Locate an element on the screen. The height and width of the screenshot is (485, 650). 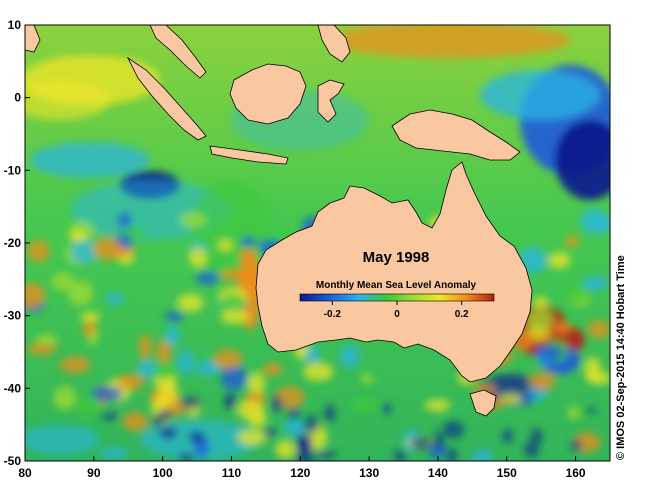
y-tick-label: 10 is located at coordinates (15, 25).